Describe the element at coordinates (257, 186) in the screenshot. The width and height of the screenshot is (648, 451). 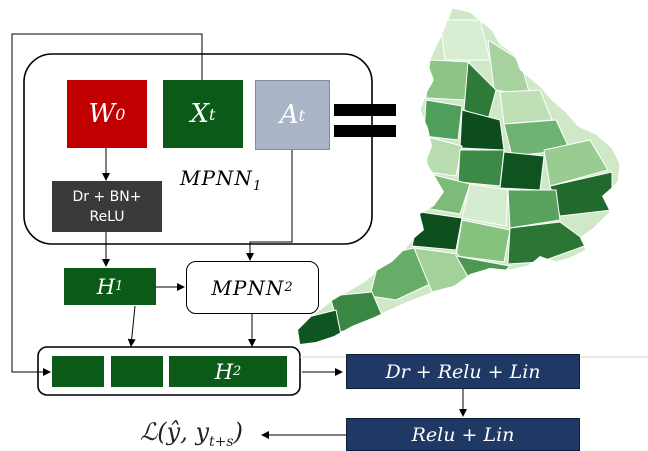
I see `mpnn1-subscript: 1` at that location.